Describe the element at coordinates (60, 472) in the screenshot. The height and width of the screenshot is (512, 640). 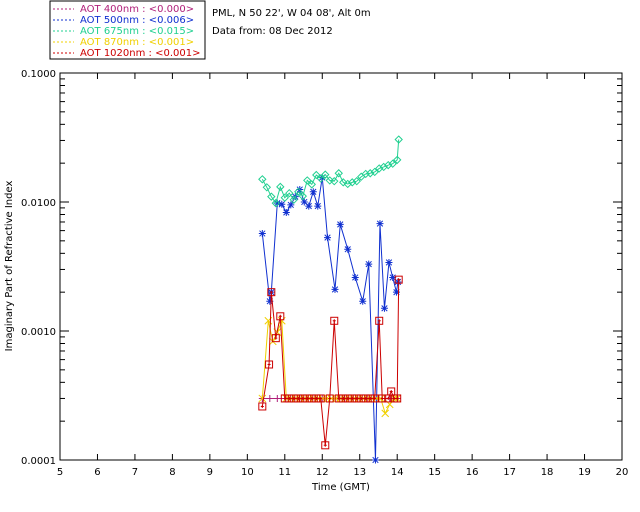
I see `x-tick-label: 5` at that location.